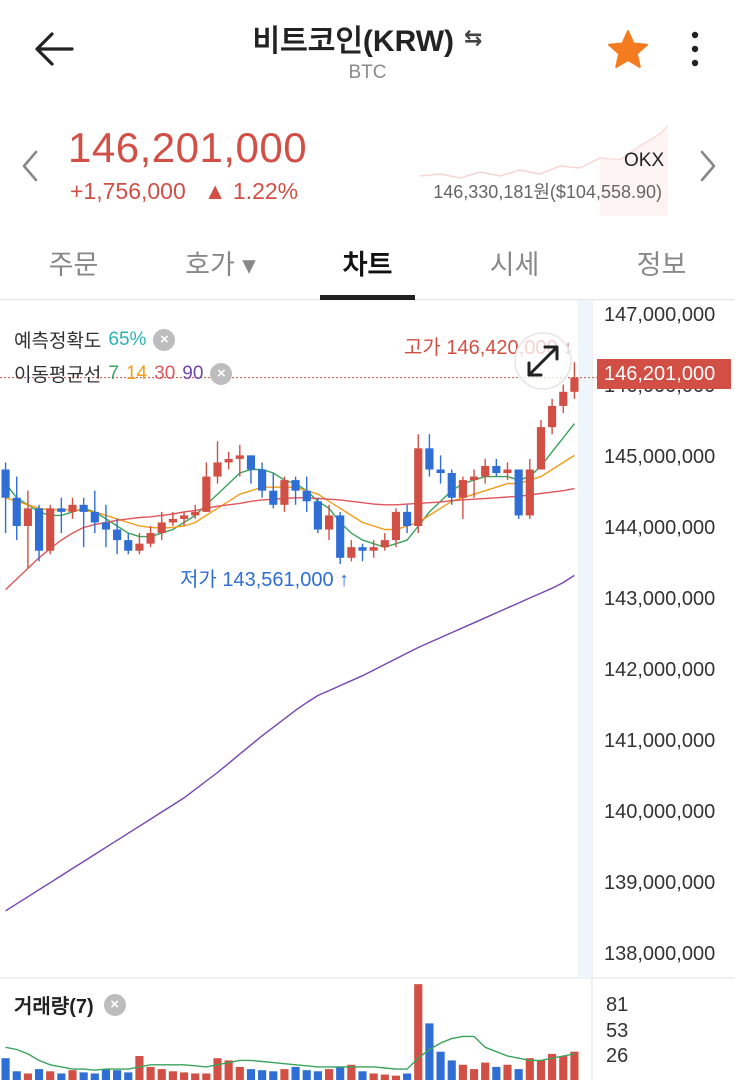 The height and width of the screenshot is (1080, 735). I want to click on tab-bar: 주문 호가 ▾ 차트 시세 정보, so click(367, 263).